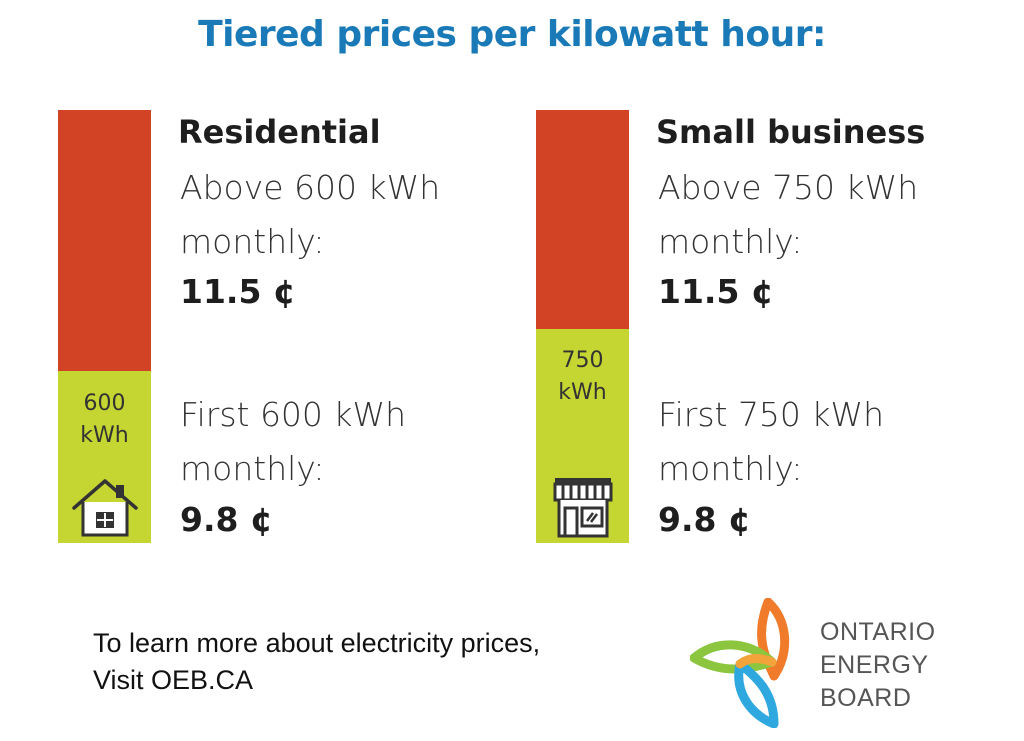  I want to click on residential-lower-description: First 600 kWh monthly:, so click(293, 442).